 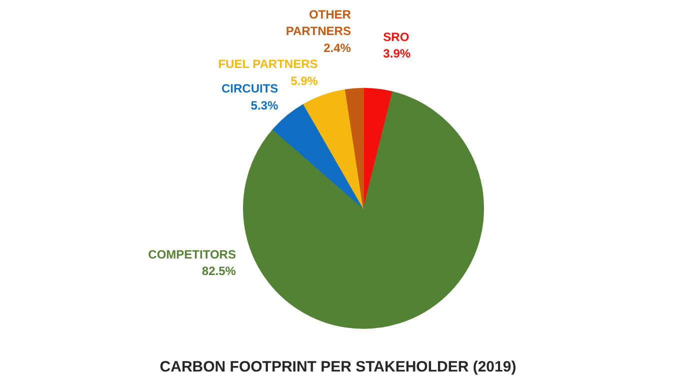 I want to click on data-label: 82.5%, so click(x=219, y=271).